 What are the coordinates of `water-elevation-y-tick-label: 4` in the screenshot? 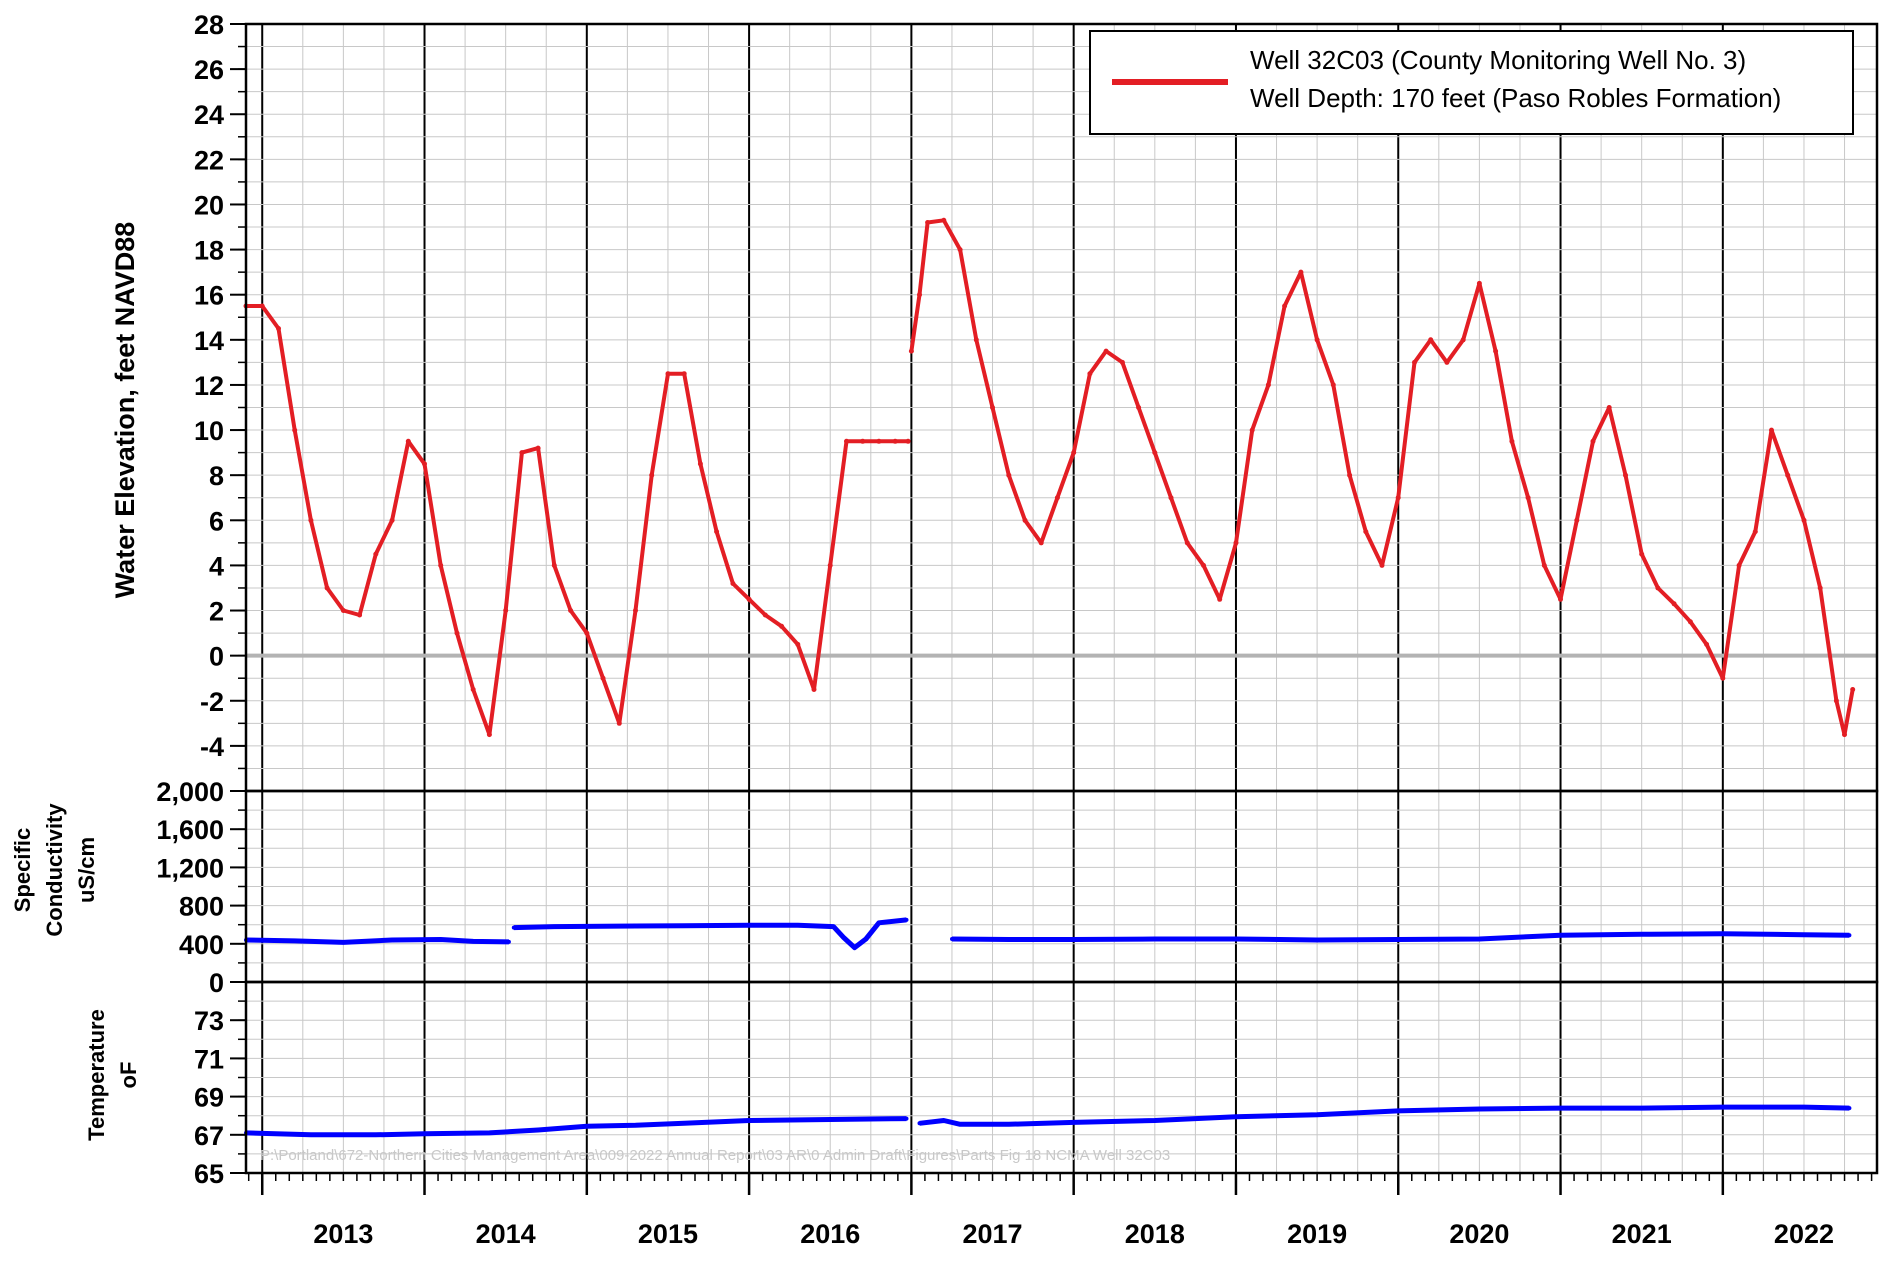 It's located at (216, 566).